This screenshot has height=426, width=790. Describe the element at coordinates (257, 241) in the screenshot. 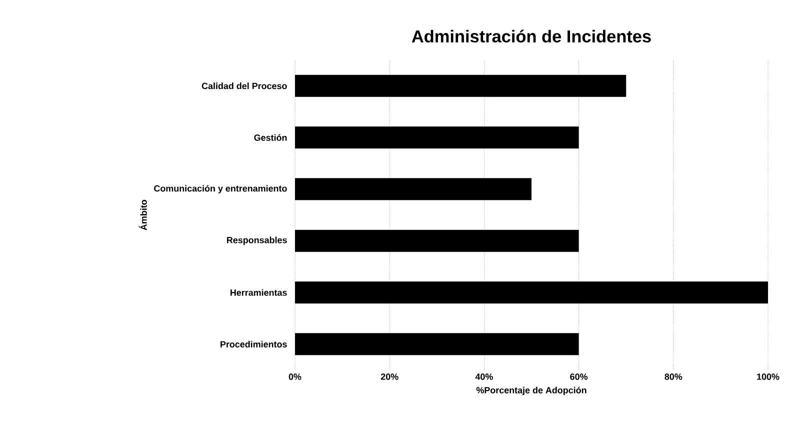

I see `y-tick-label: Responsables` at that location.